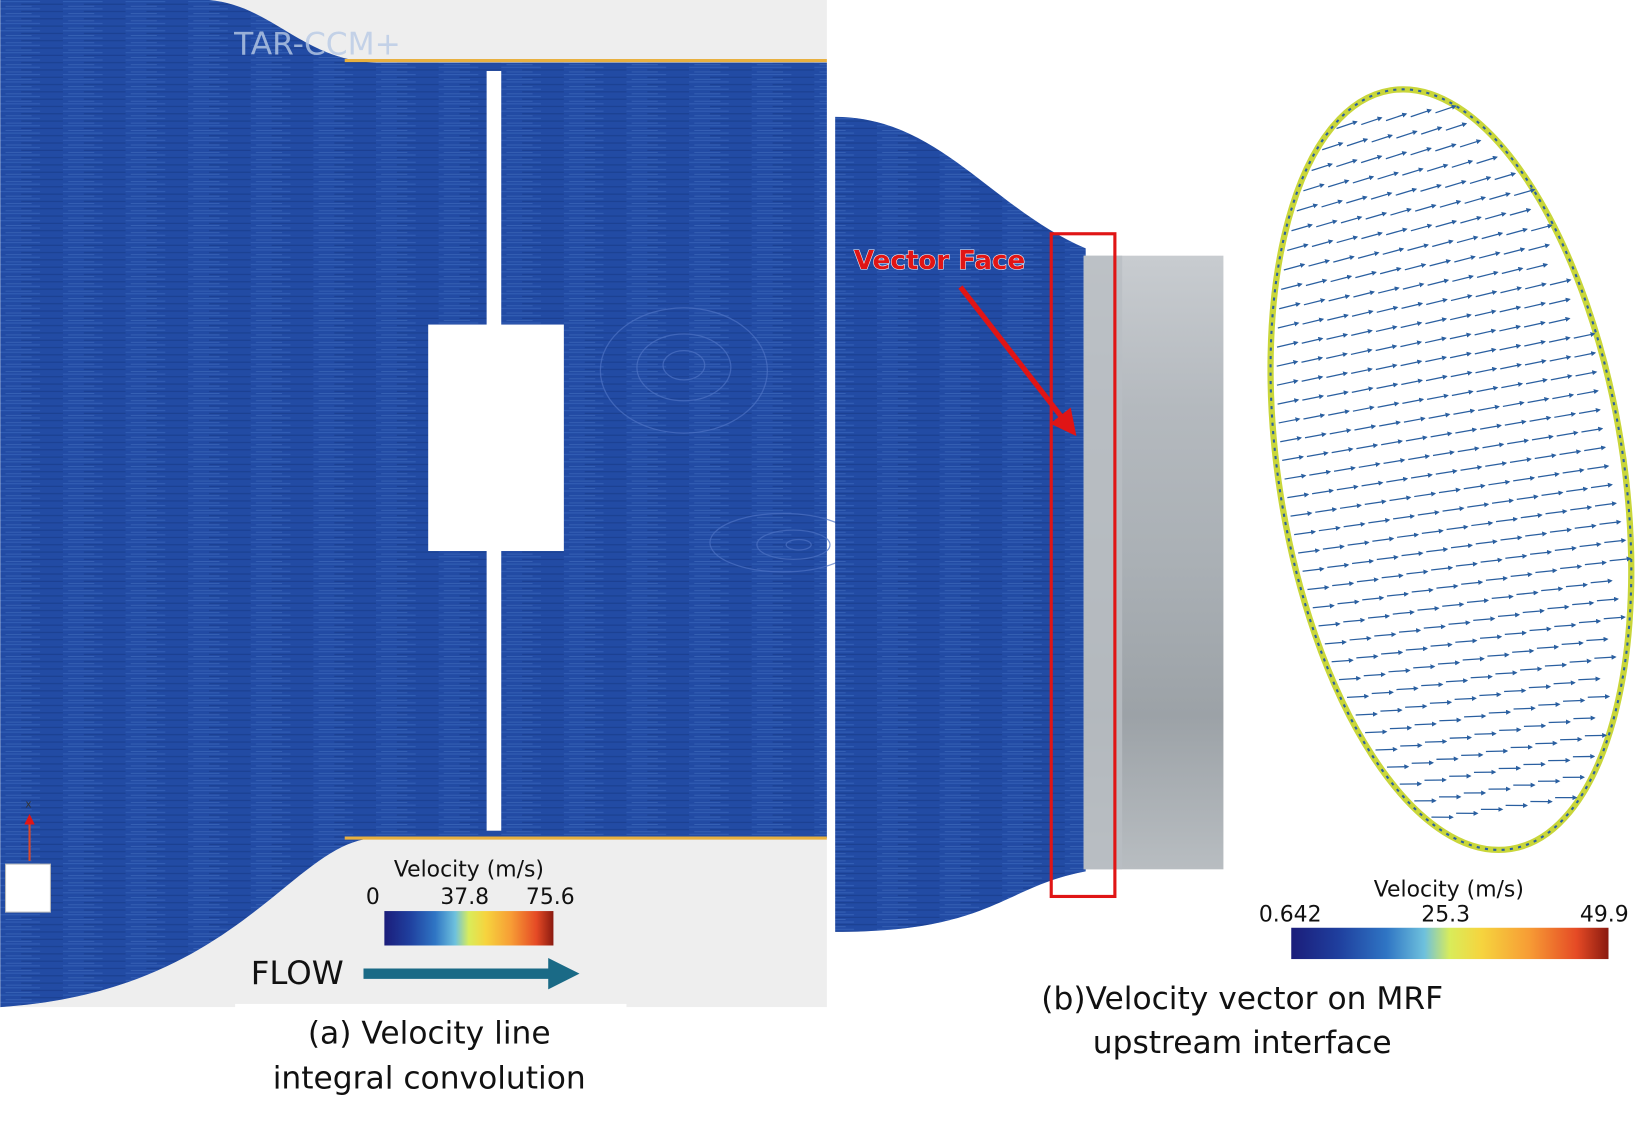 The width and height of the screenshot is (1637, 1125). Describe the element at coordinates (464, 897) in the screenshot. I see `legend-tick: 37.8` at that location.